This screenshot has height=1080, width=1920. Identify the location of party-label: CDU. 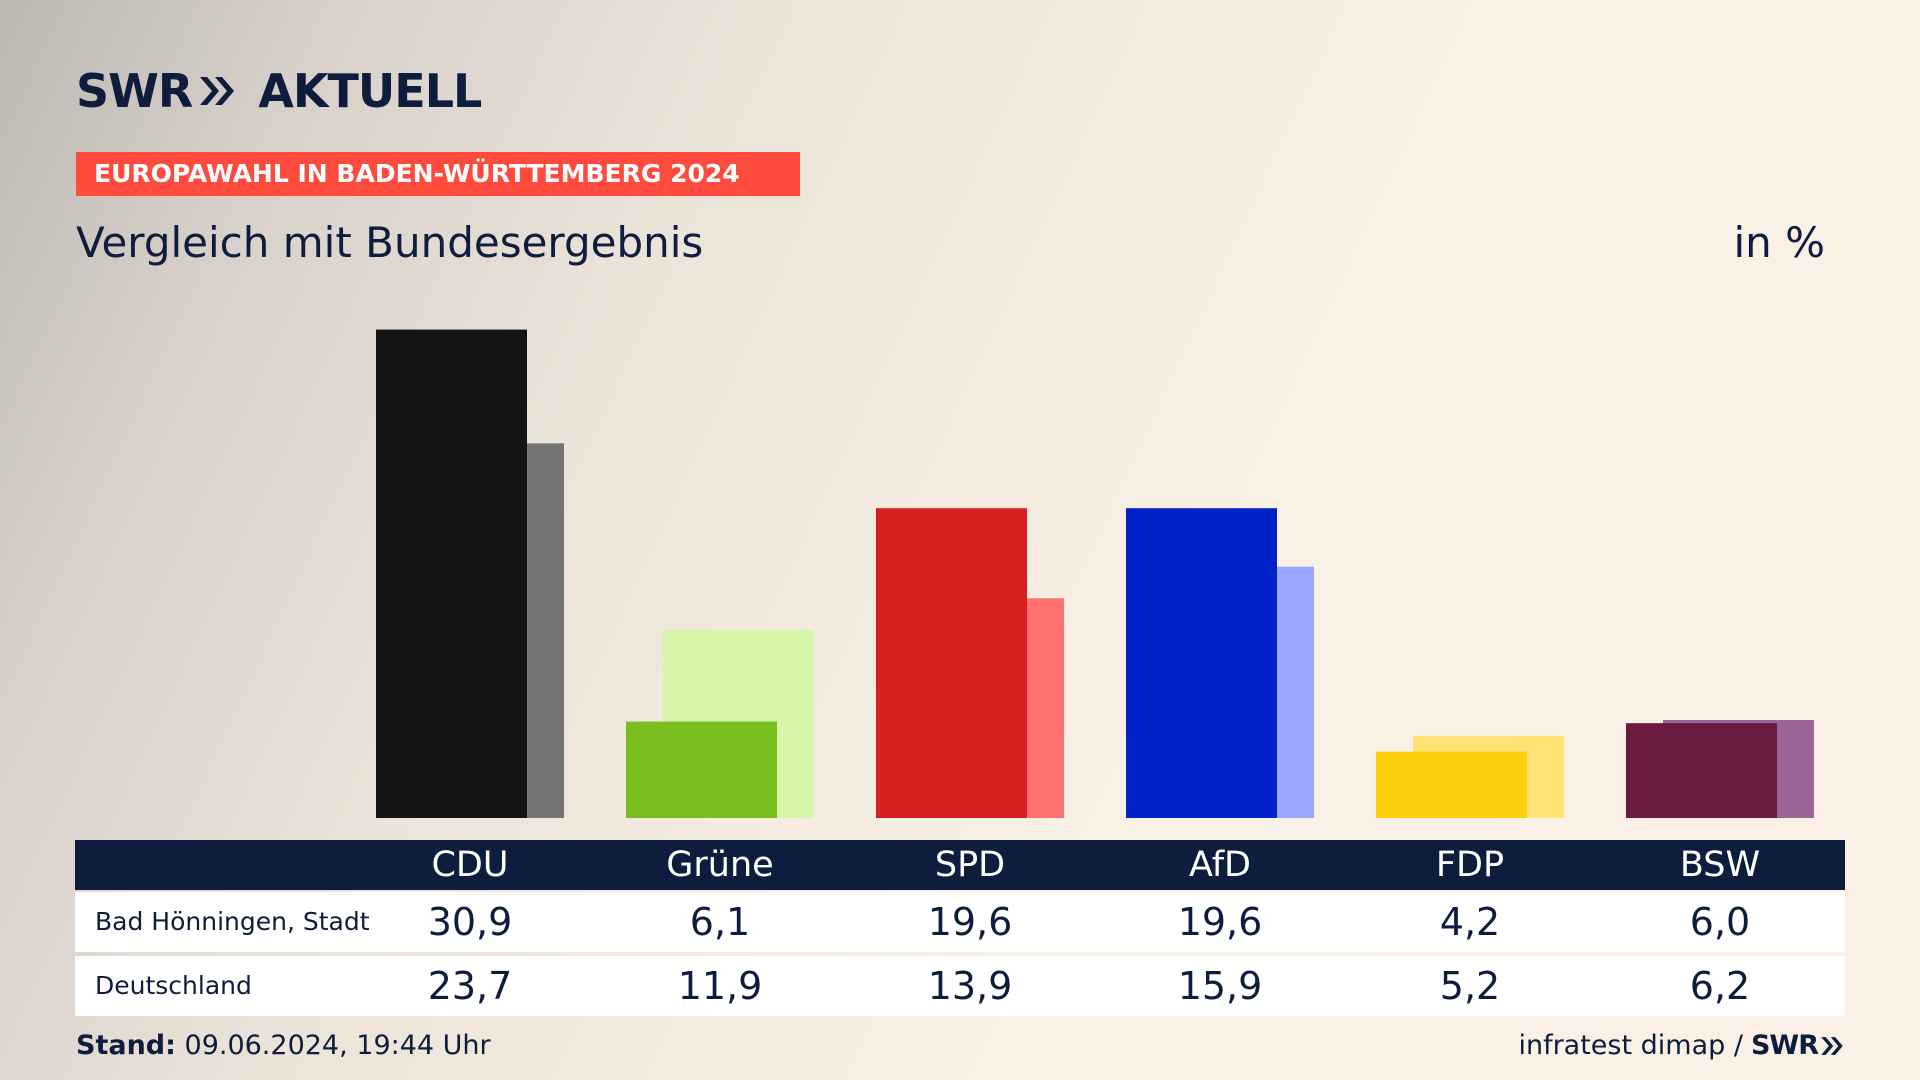
(470, 865).